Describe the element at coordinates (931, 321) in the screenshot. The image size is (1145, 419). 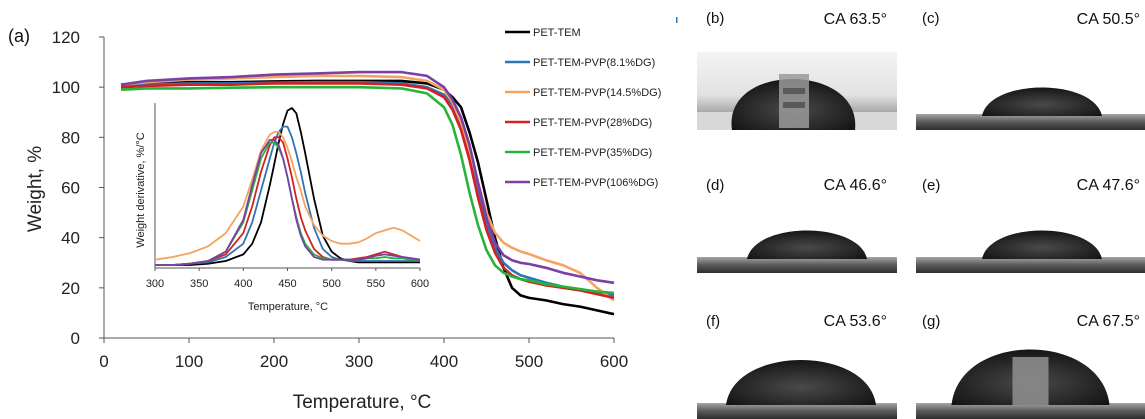
I see `panel-label: (g)` at that location.